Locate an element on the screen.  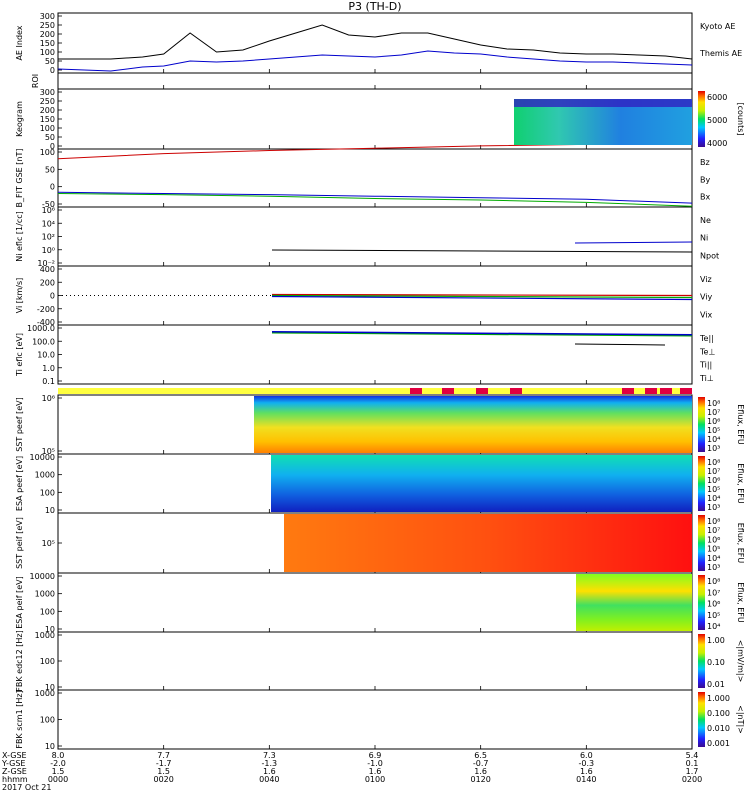
mode-bar is located at coordinates (375, 391).